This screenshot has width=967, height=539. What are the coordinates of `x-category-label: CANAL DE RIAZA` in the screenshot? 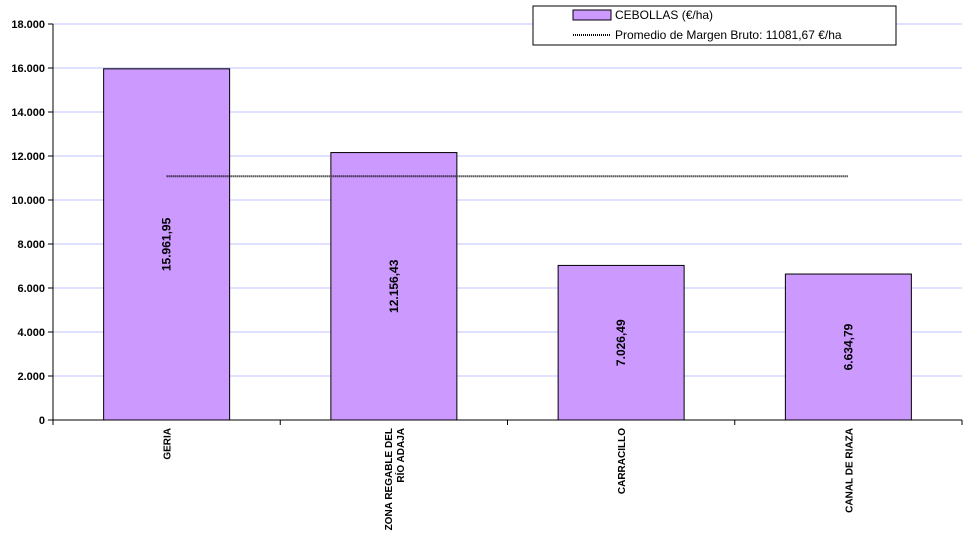 It's located at (849, 470).